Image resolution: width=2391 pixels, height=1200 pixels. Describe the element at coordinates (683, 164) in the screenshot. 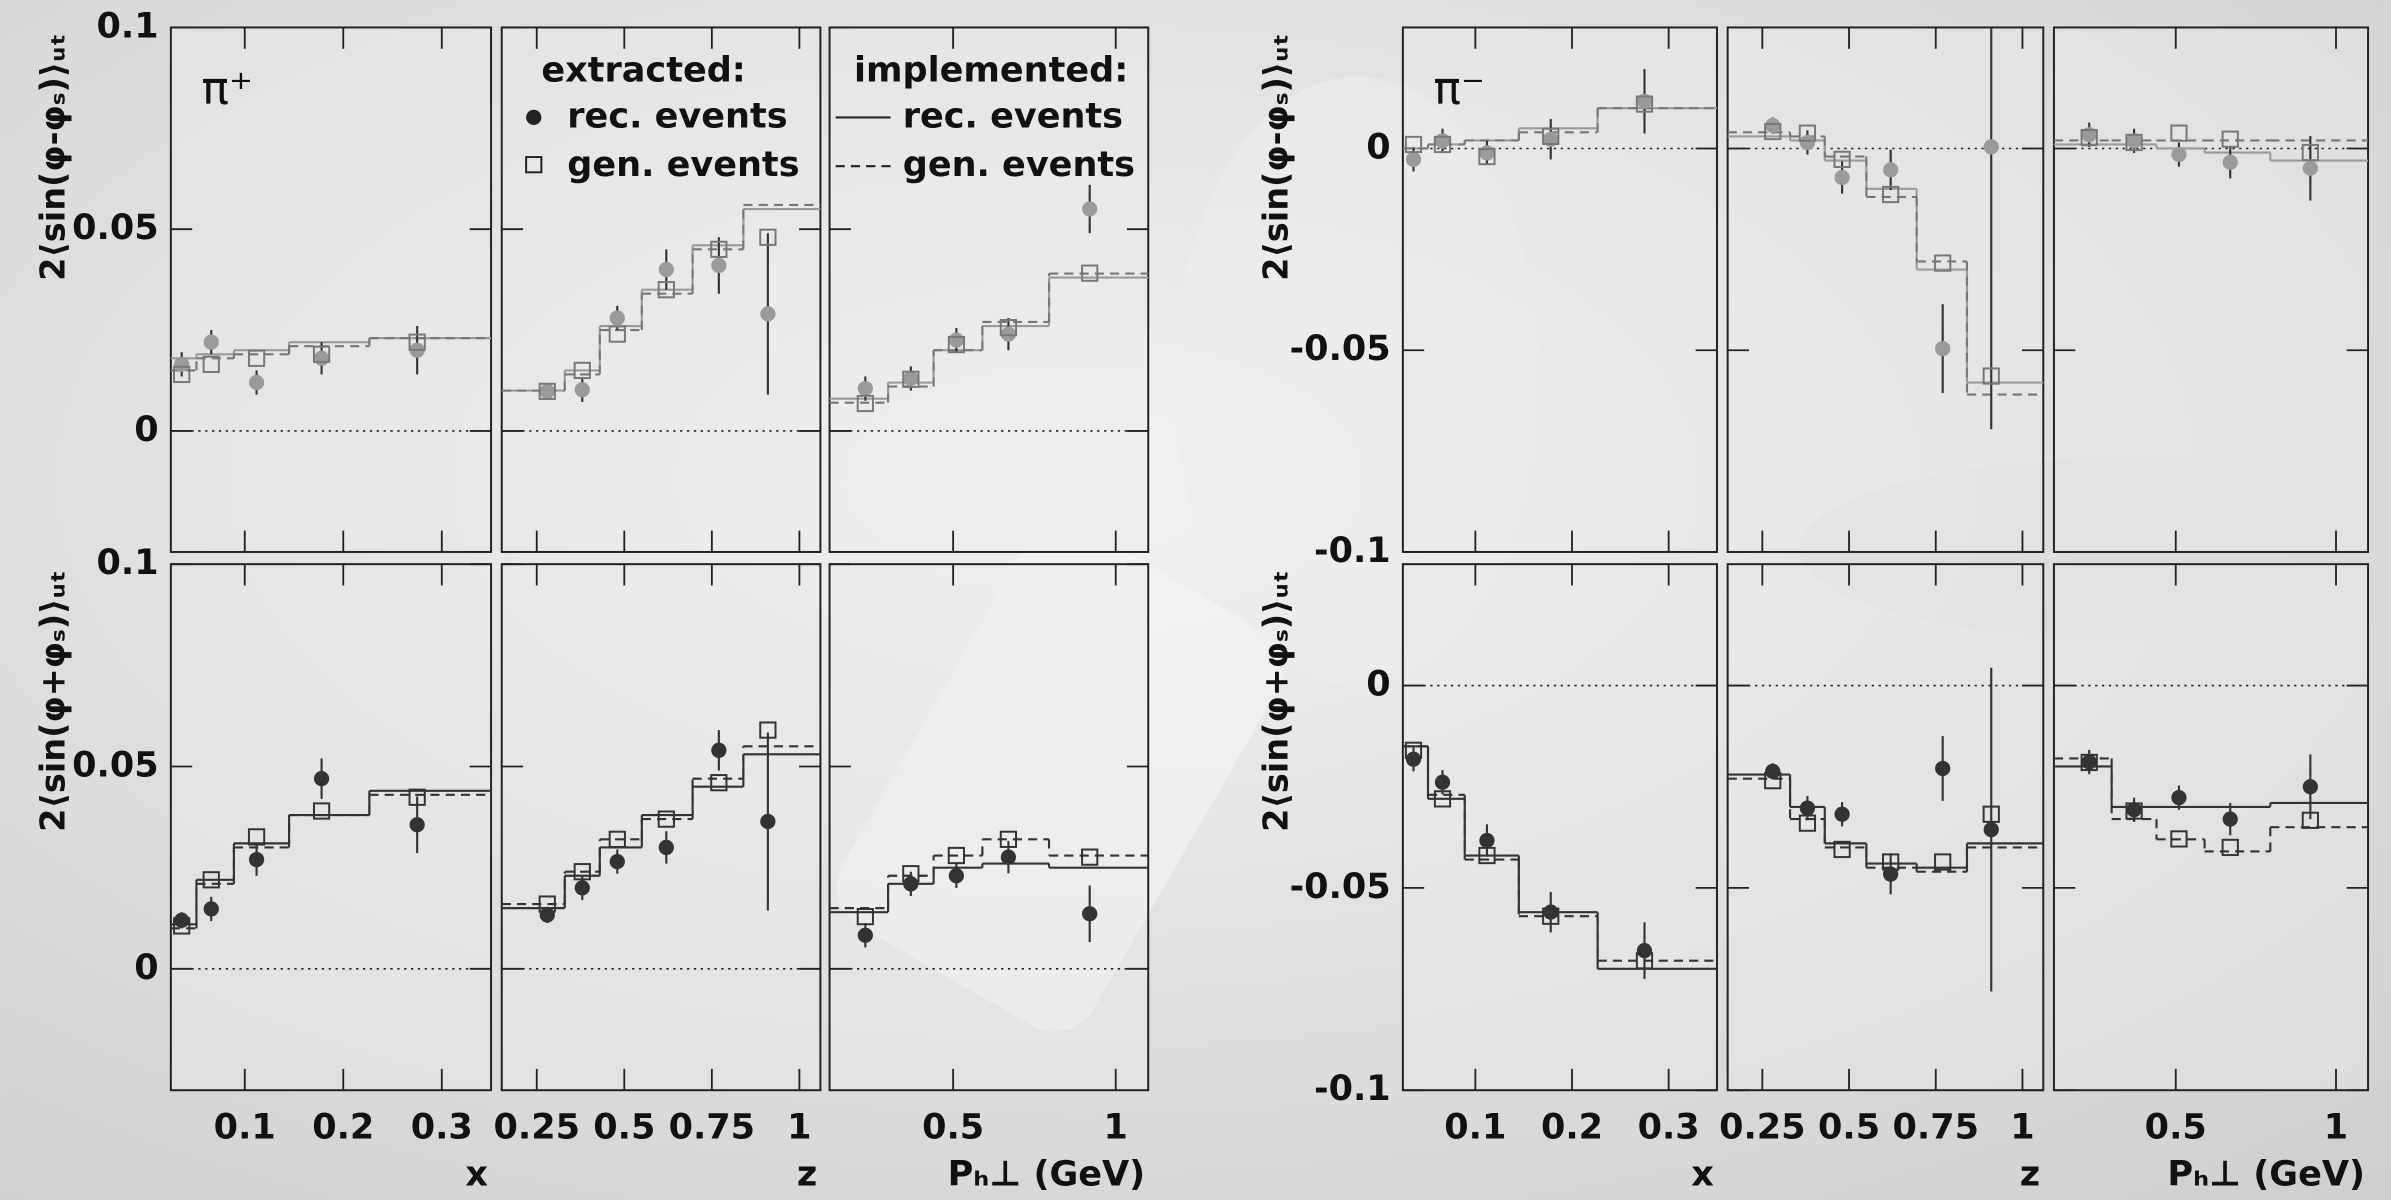

I see `legend-entry: gen. events` at that location.